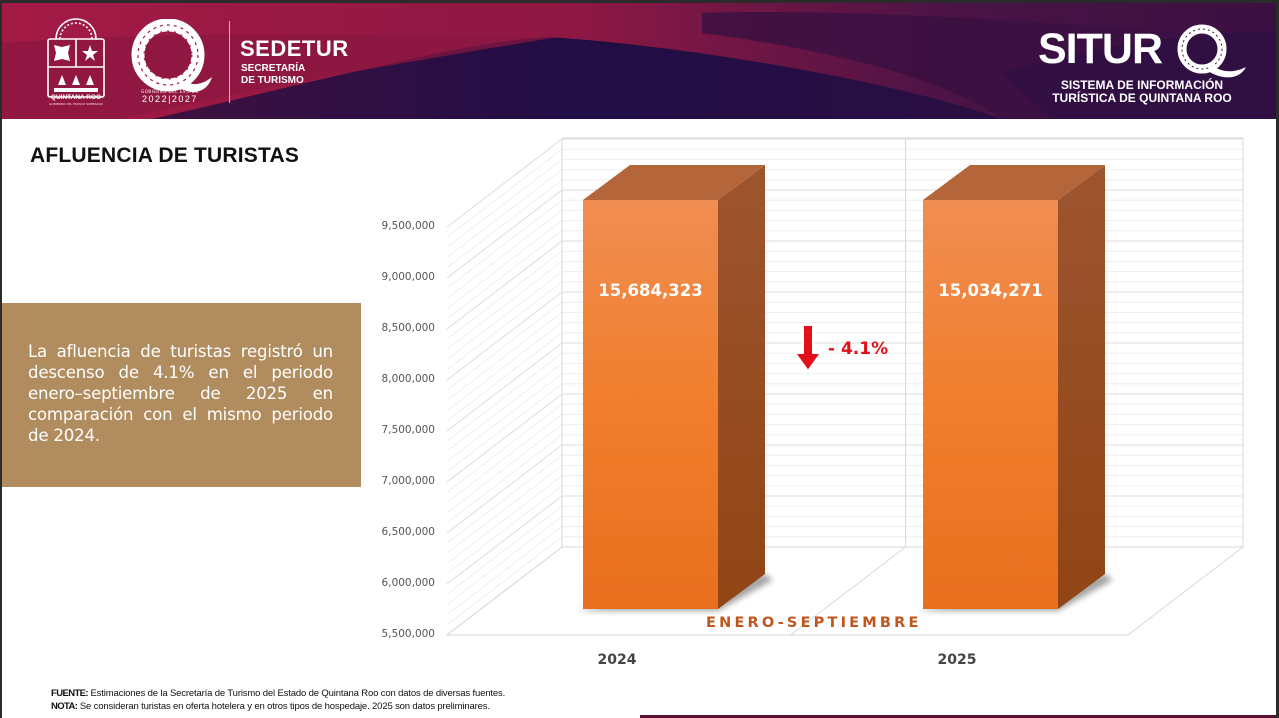 Image resolution: width=1279 pixels, height=718 pixels. I want to click on y-tick-label: 6,500,000, so click(408, 532).